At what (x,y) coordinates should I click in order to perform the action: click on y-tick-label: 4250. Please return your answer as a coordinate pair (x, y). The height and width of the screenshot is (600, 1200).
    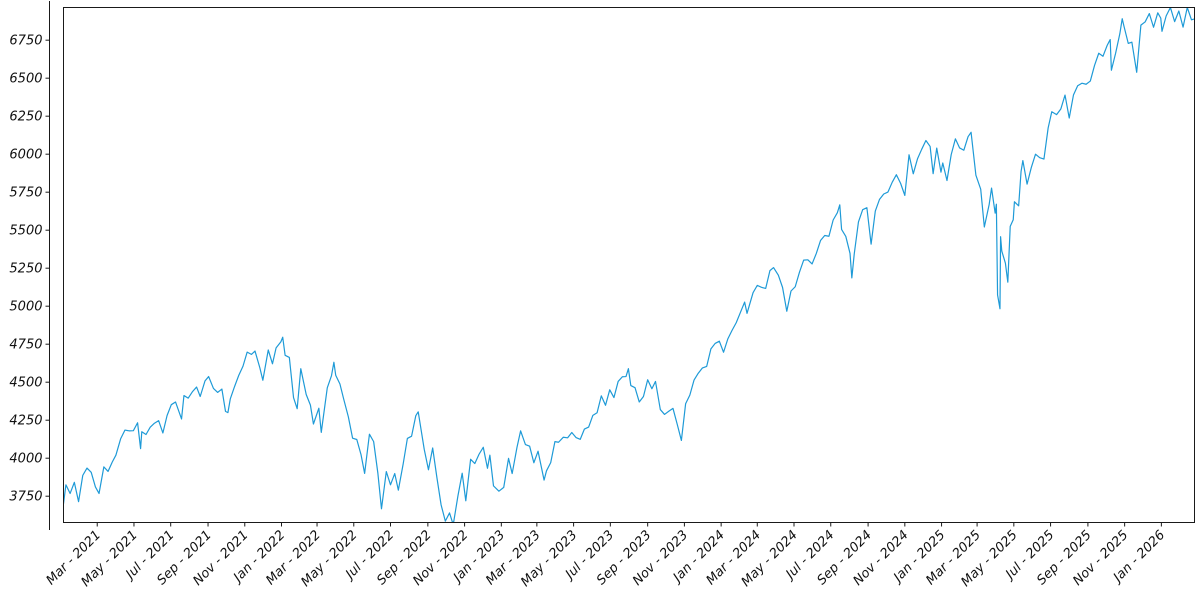
    Looking at the image, I should click on (25, 421).